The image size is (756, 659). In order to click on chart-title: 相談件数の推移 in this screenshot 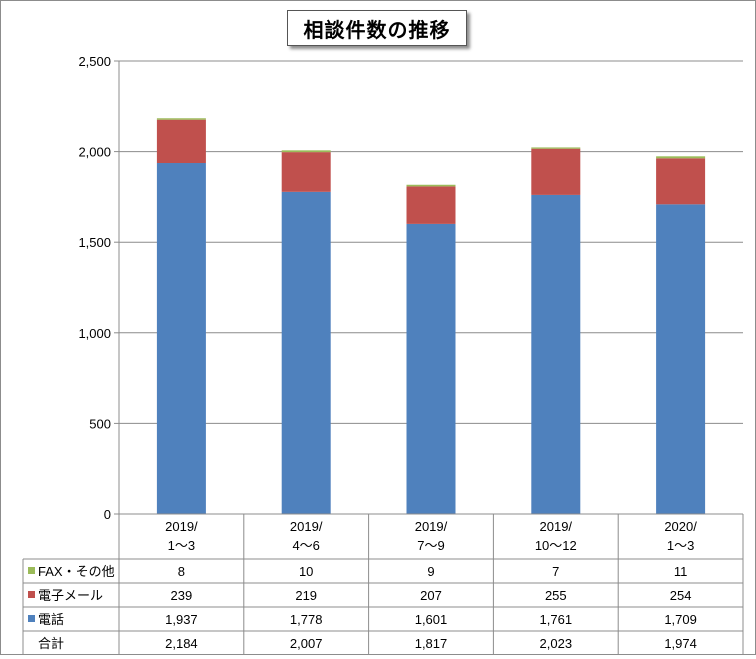, I will do `click(377, 28)`.